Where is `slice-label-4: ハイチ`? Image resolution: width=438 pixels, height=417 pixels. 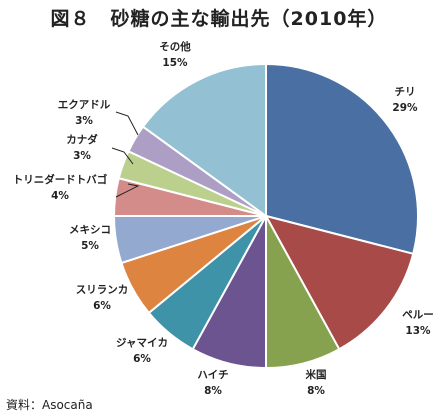
slice-label-4: ハイチ is located at coordinates (212, 375).